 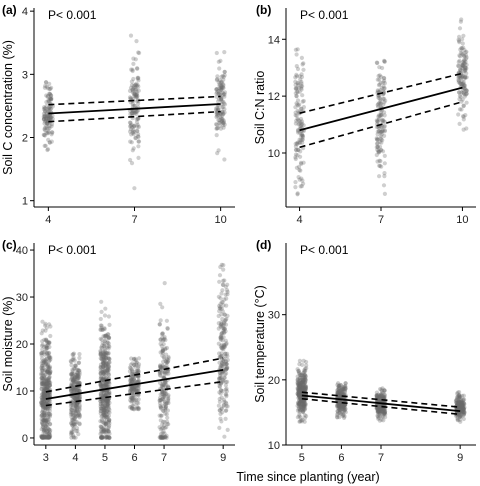 I want to click on x-tick-label: 6, so click(x=341, y=458).